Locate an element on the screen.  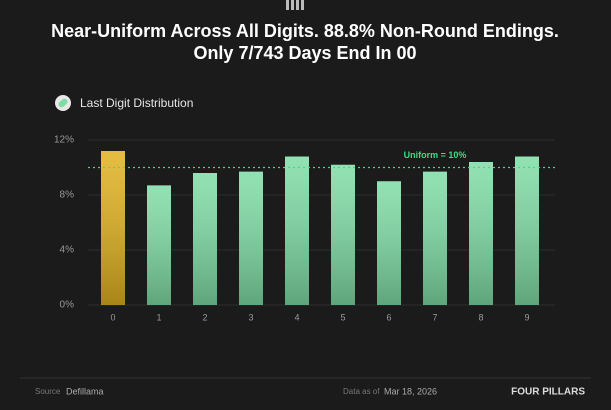
x-tick-label: 8 is located at coordinates (480, 317).